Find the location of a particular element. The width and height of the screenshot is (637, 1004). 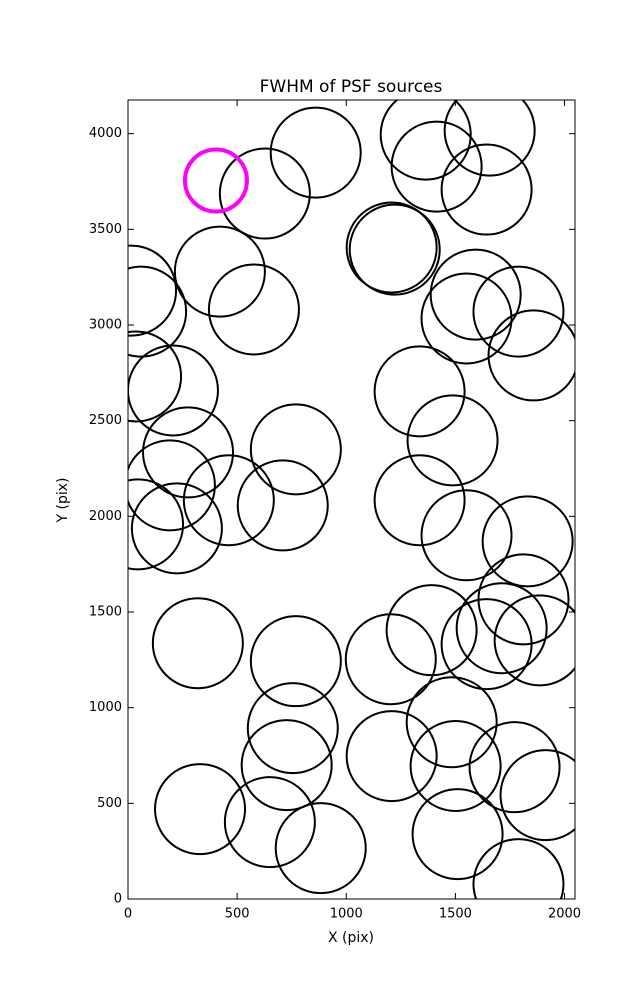

x-tick-label: 0 is located at coordinates (128, 914).